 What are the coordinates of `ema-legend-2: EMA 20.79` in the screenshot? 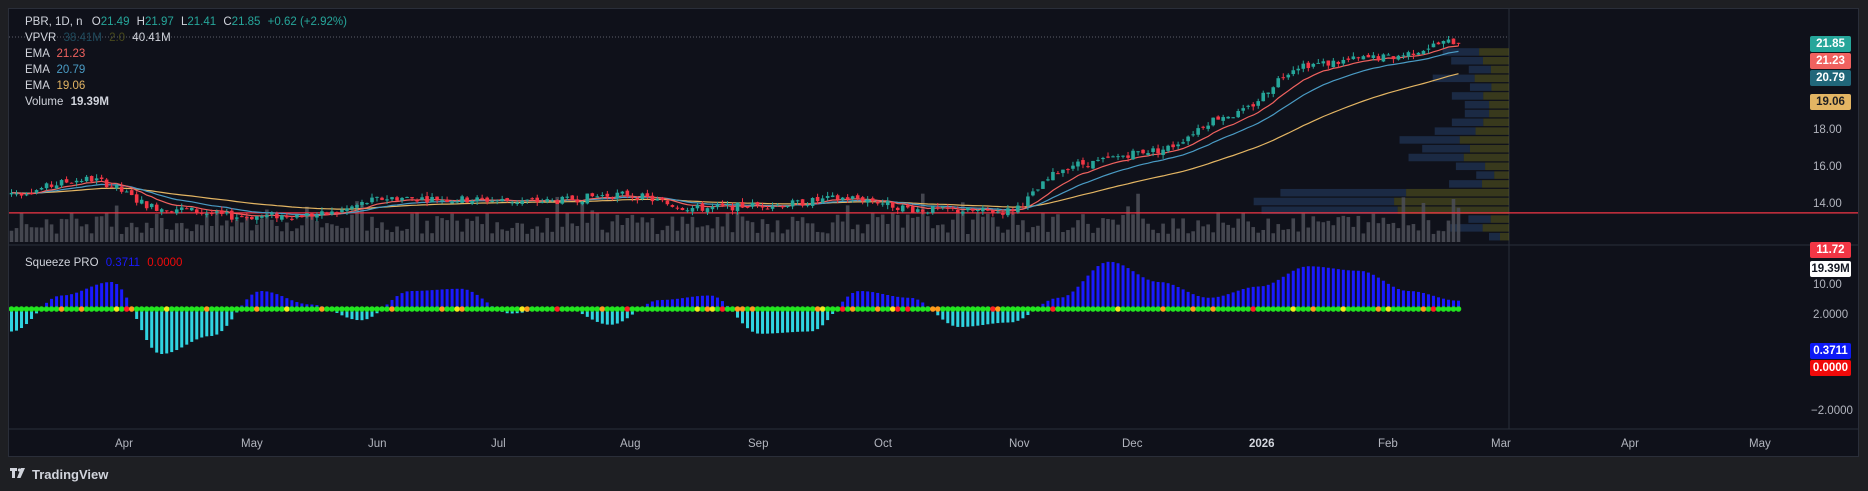 It's located at (55, 70).